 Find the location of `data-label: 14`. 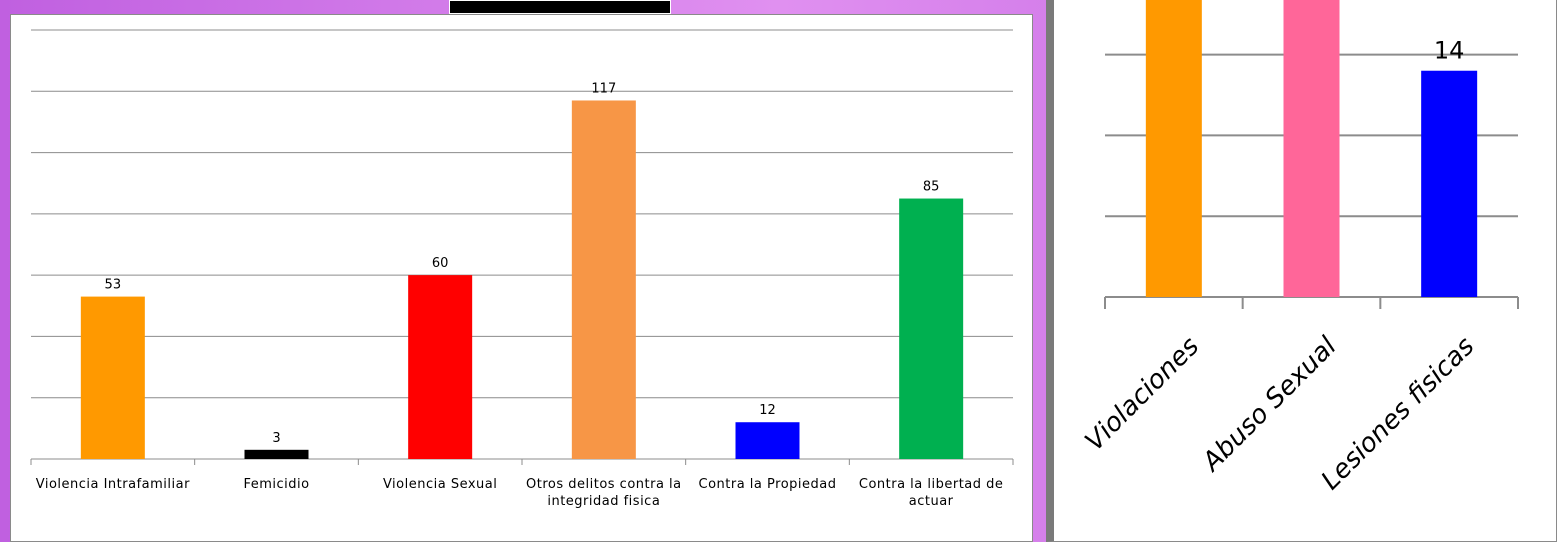

data-label: 14 is located at coordinates (1449, 51).